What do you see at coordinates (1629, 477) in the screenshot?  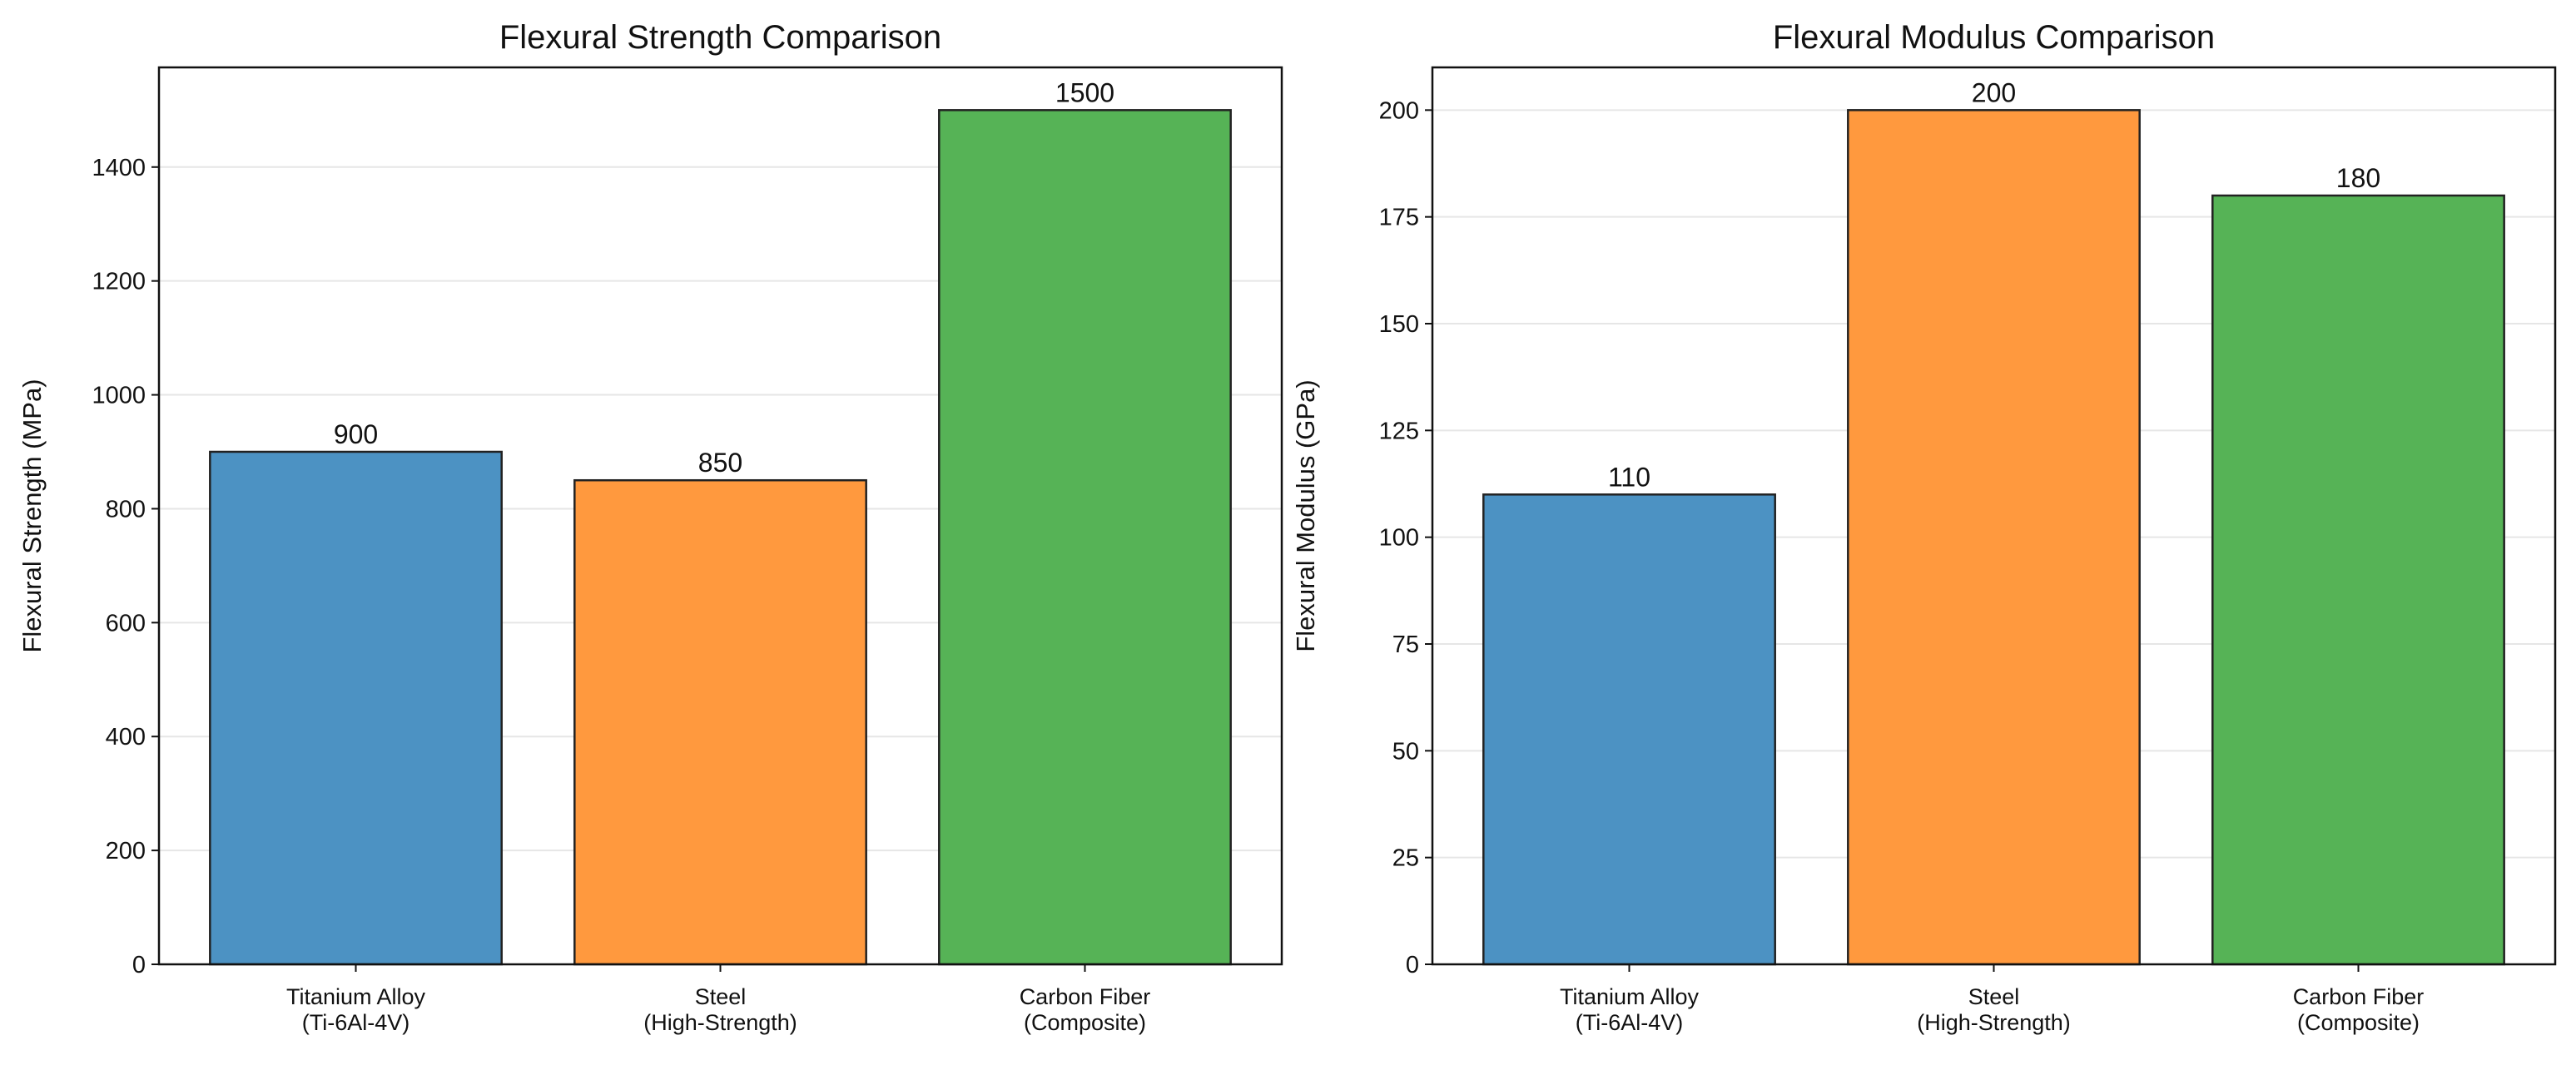 I see `bar-value-label: 110` at bounding box center [1629, 477].